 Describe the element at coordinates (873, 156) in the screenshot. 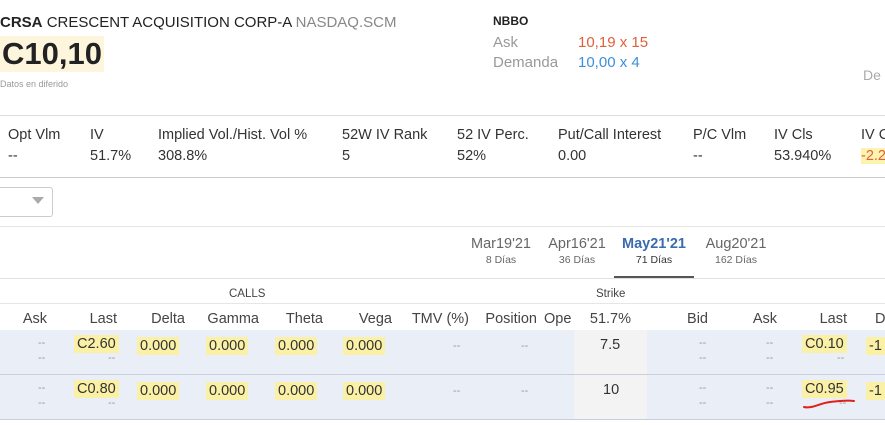

I see `stat-value-iv-chg: -2.2` at that location.